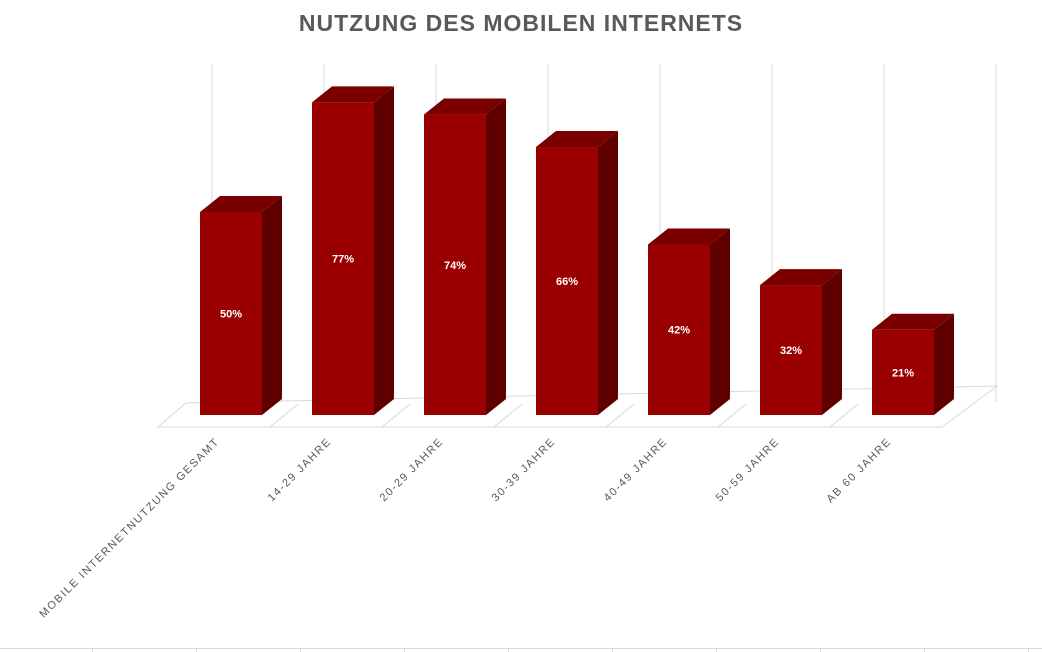 The image size is (1042, 652). I want to click on x-tick-label: AB 60 JAHRE, so click(859, 471).